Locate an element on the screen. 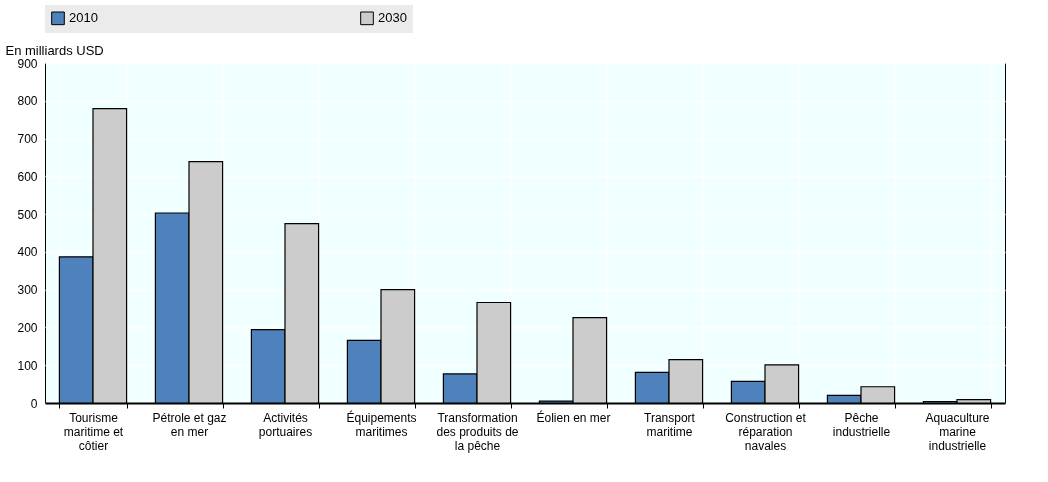  x-tick-label: Tourisme maritime et côtier is located at coordinates (93, 431).